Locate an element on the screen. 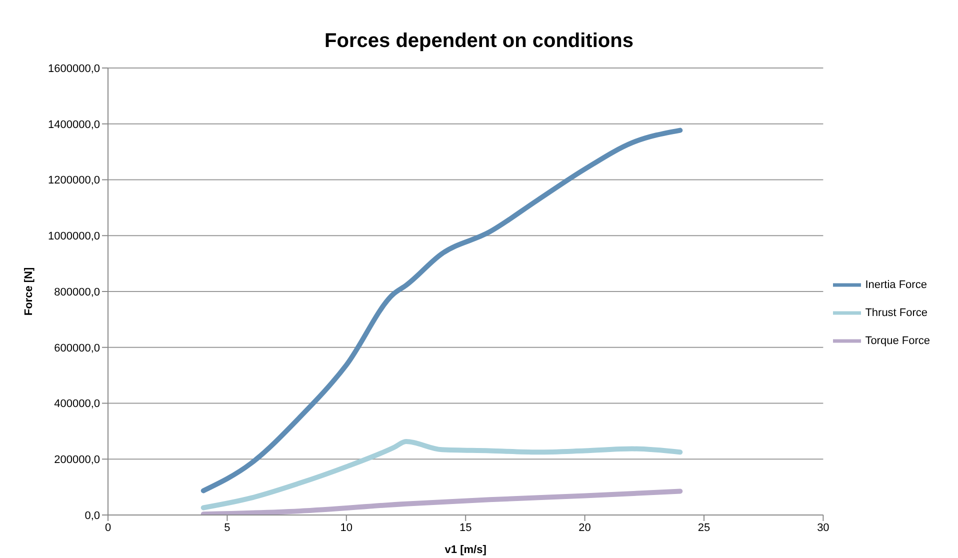  y-tick-label: 1000000,0 is located at coordinates (74, 236).